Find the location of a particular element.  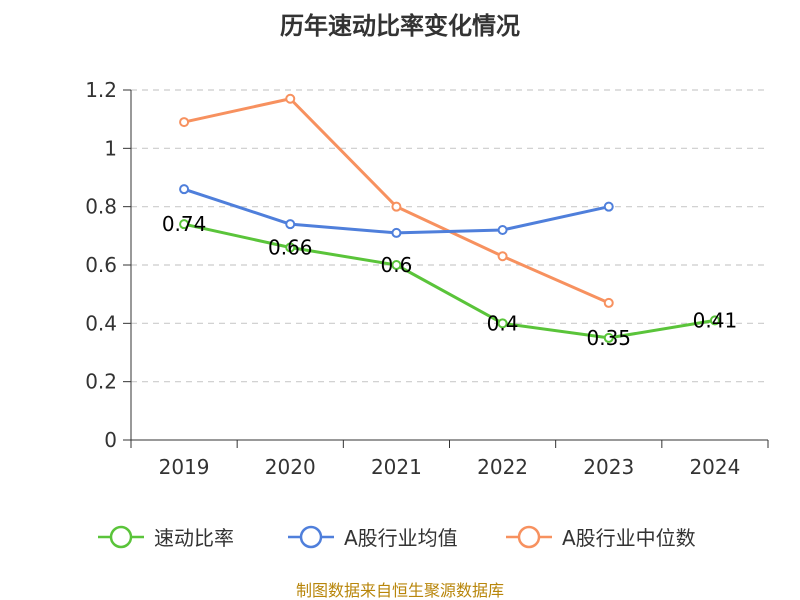

x-tick-label: 2022 is located at coordinates (502, 467).